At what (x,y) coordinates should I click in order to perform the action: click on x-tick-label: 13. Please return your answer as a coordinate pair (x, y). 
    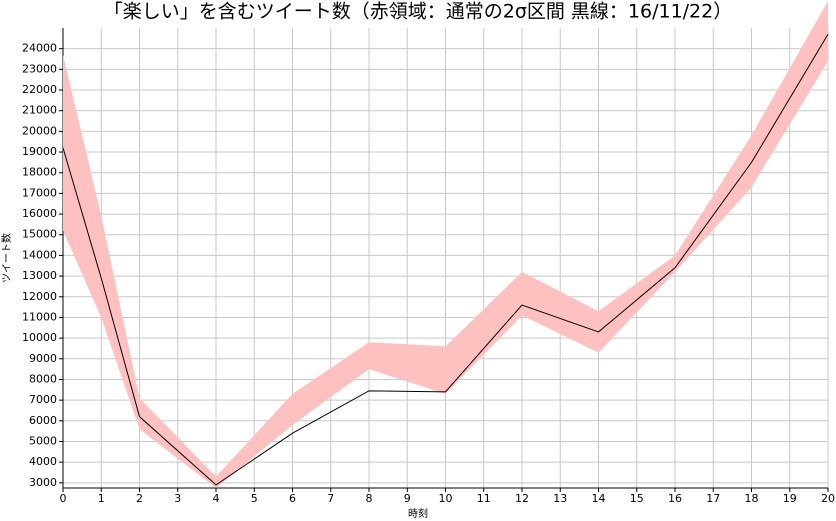
    Looking at the image, I should click on (560, 498).